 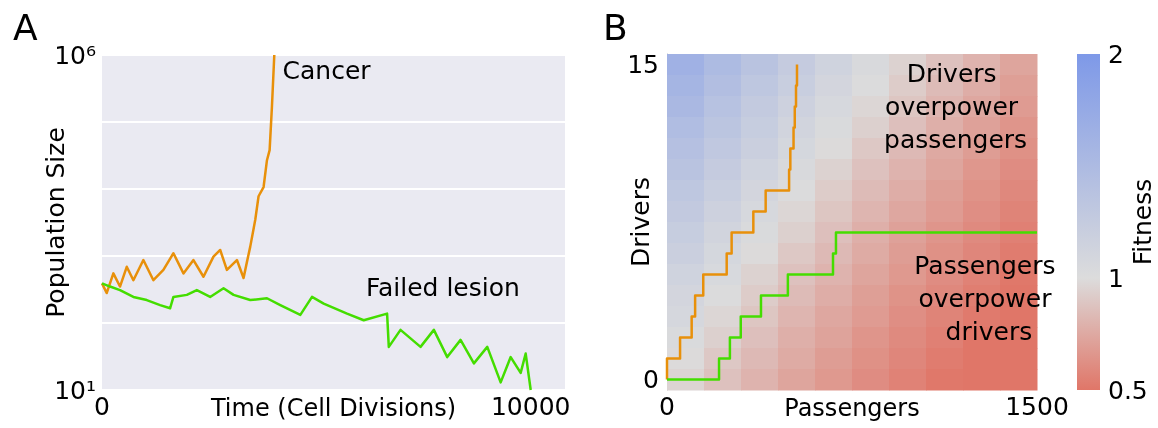 I want to click on x-axis-title: Time (Cell Divisions), so click(x=333, y=408).